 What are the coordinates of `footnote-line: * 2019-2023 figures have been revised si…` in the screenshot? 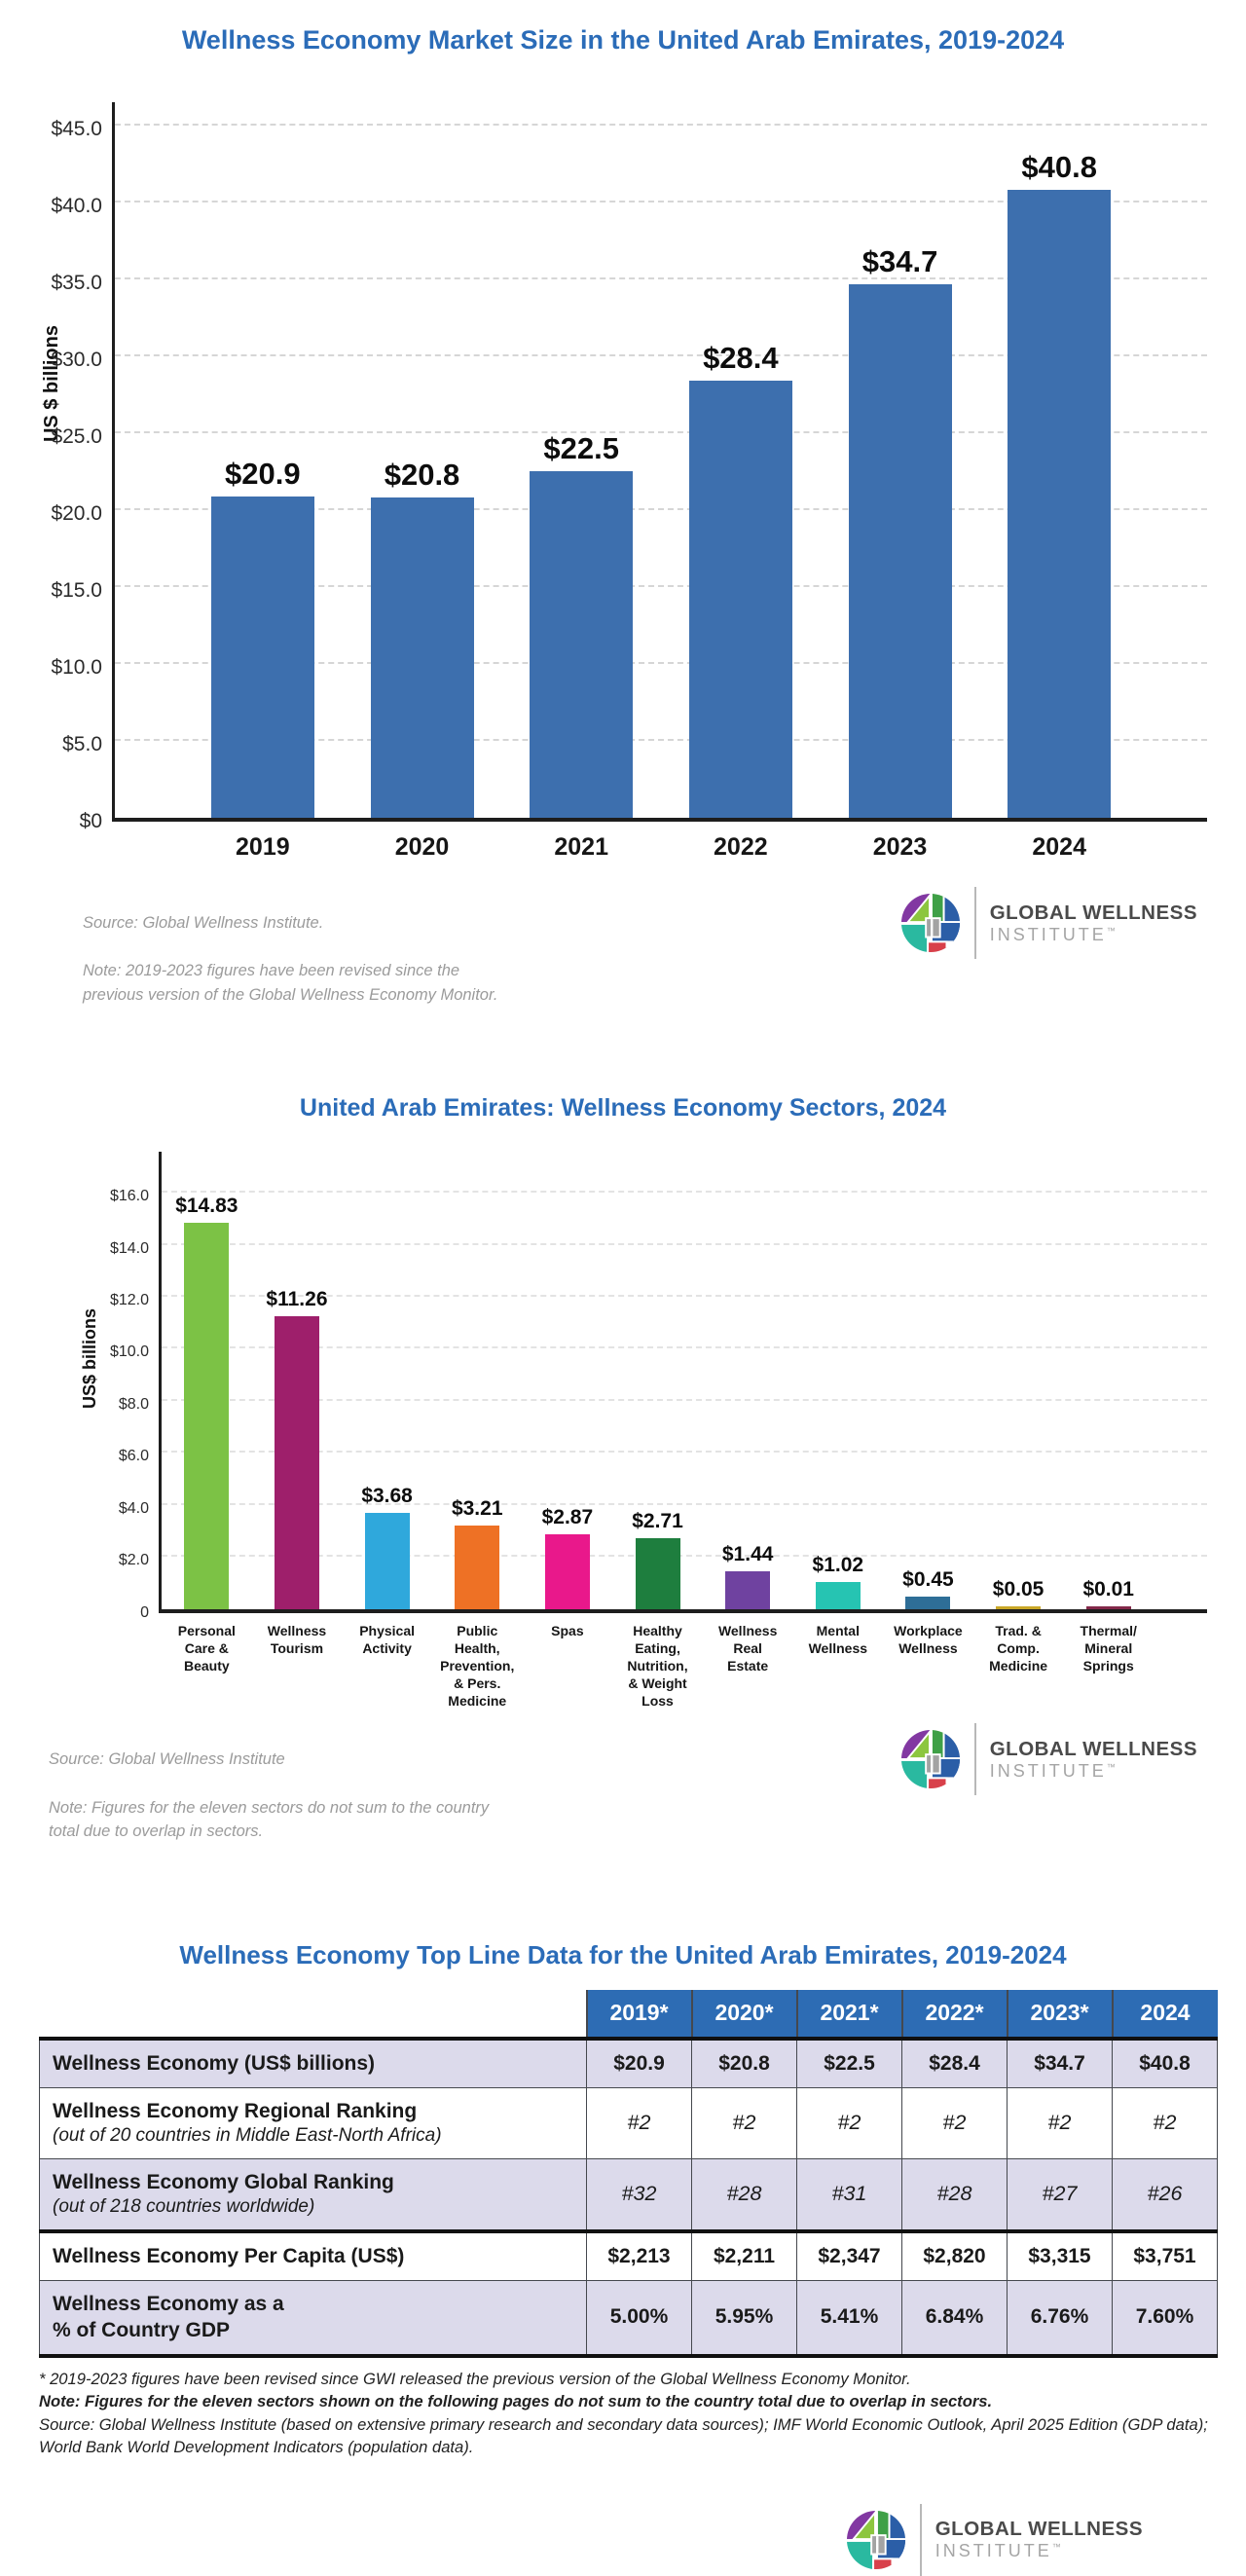 It's located at (475, 2378).